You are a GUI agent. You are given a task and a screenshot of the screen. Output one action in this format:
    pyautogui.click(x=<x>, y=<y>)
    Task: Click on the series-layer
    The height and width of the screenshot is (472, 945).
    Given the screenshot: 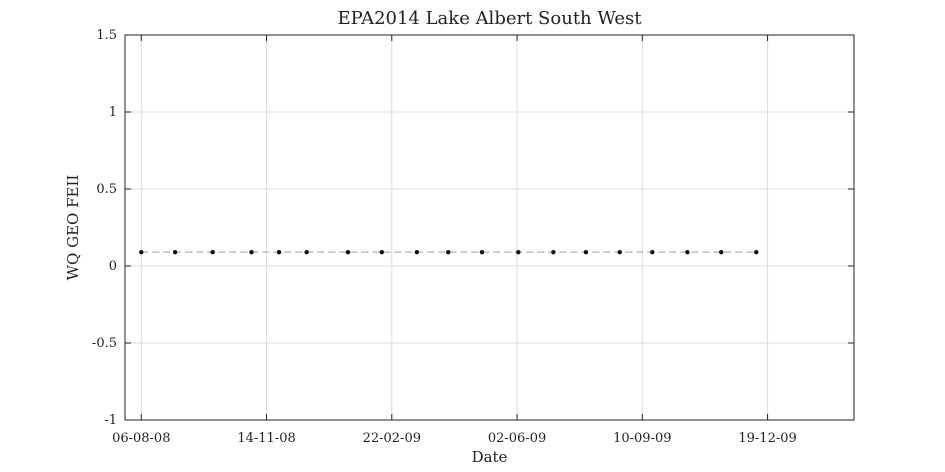 What is the action you would take?
    pyautogui.click(x=448, y=252)
    